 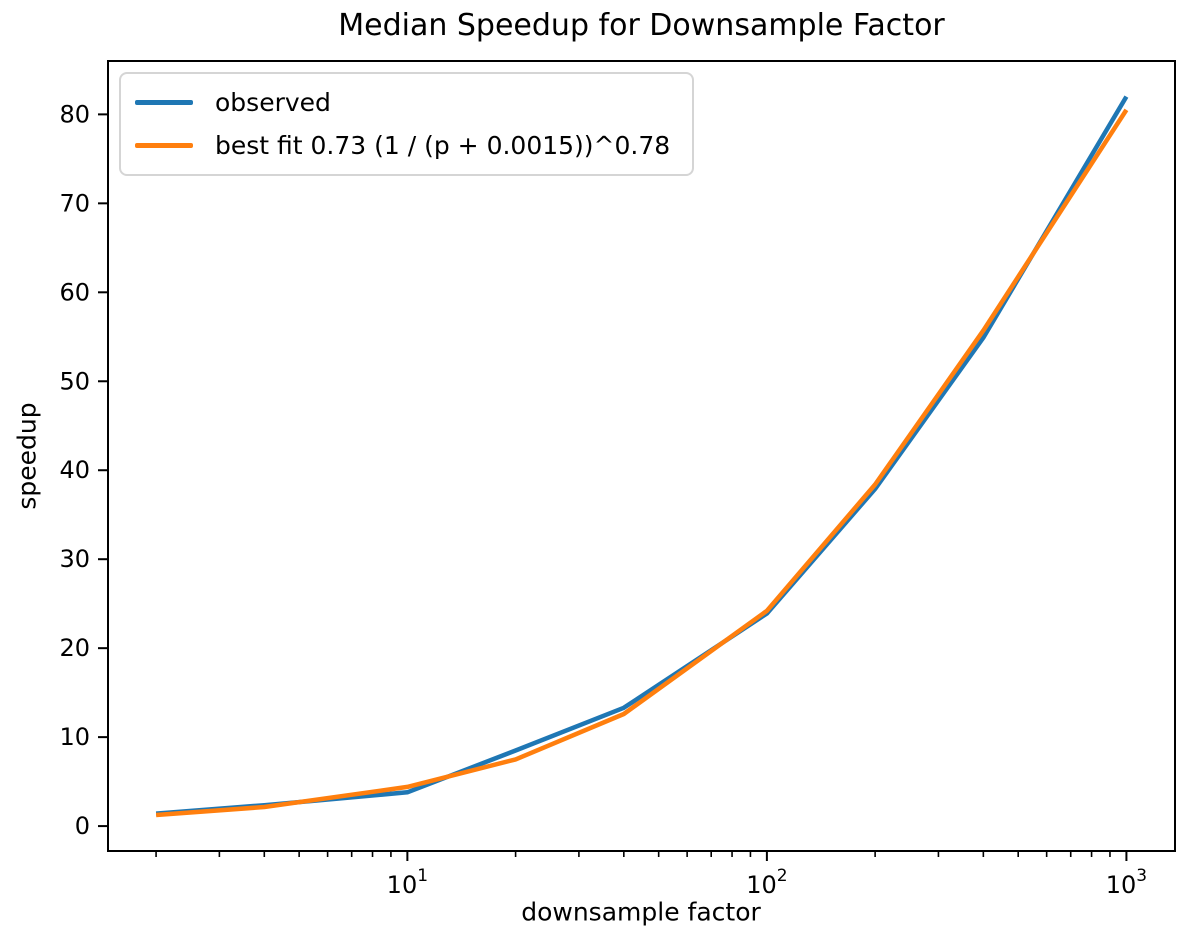 I want to click on x-axis: 10¹ 10² 10³, so click(x=651, y=875).